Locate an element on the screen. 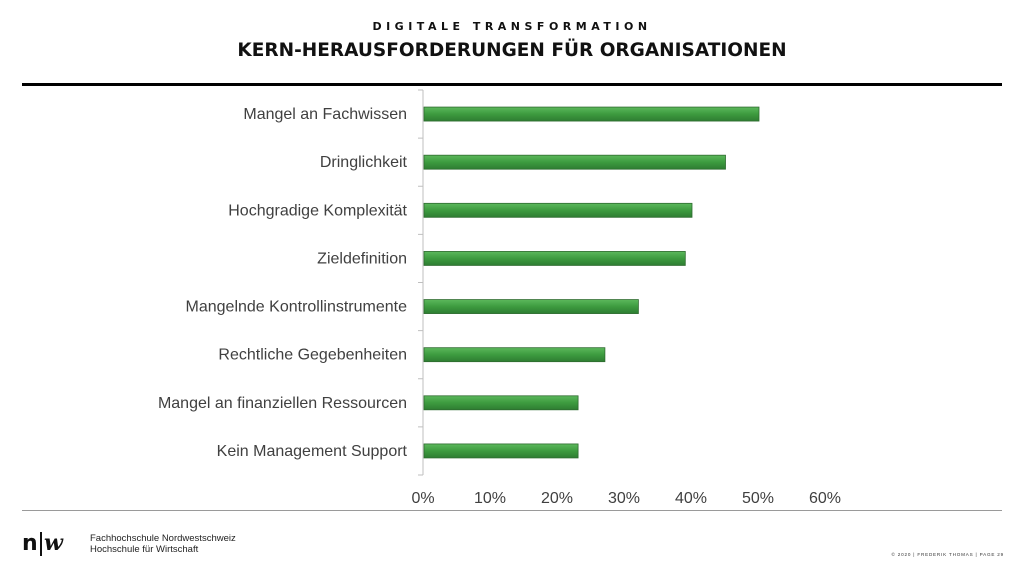 The height and width of the screenshot is (570, 1024). svg-text: w is located at coordinates (54, 543).